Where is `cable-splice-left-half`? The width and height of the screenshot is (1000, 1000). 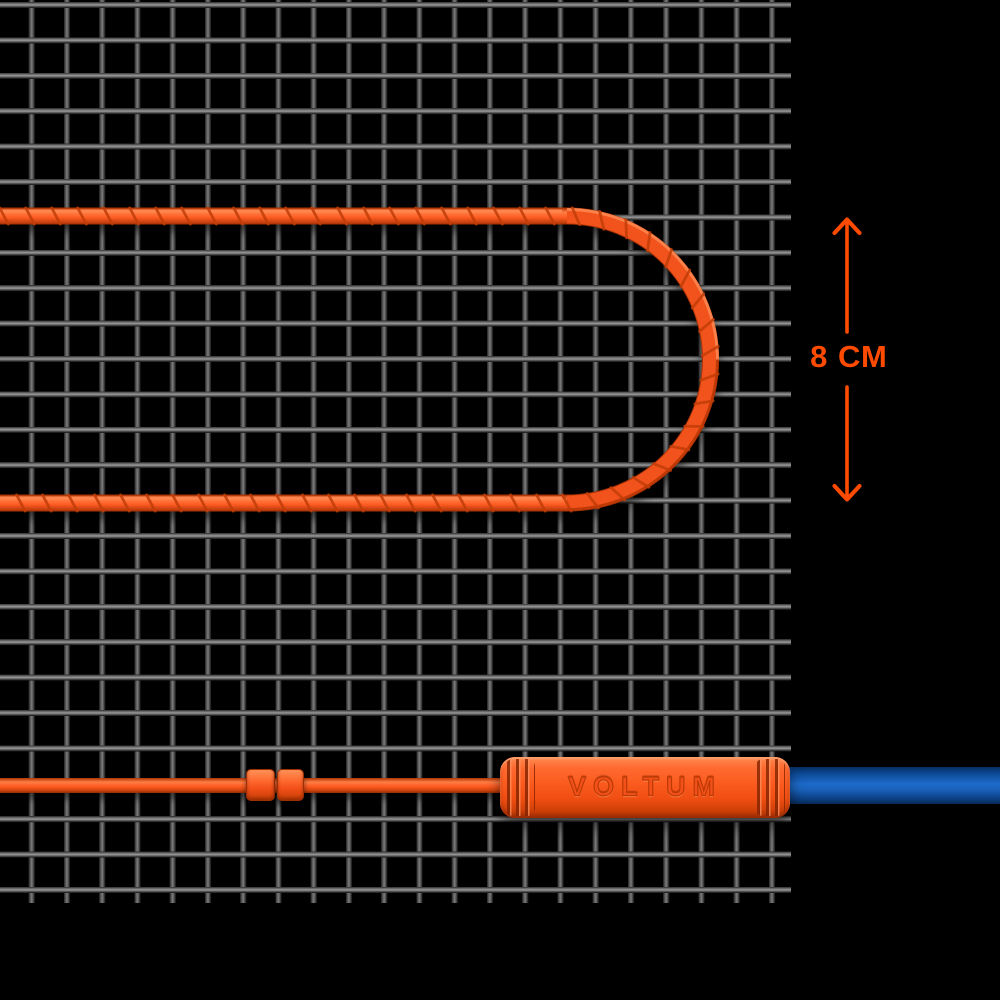
cable-splice-left-half is located at coordinates (260, 785).